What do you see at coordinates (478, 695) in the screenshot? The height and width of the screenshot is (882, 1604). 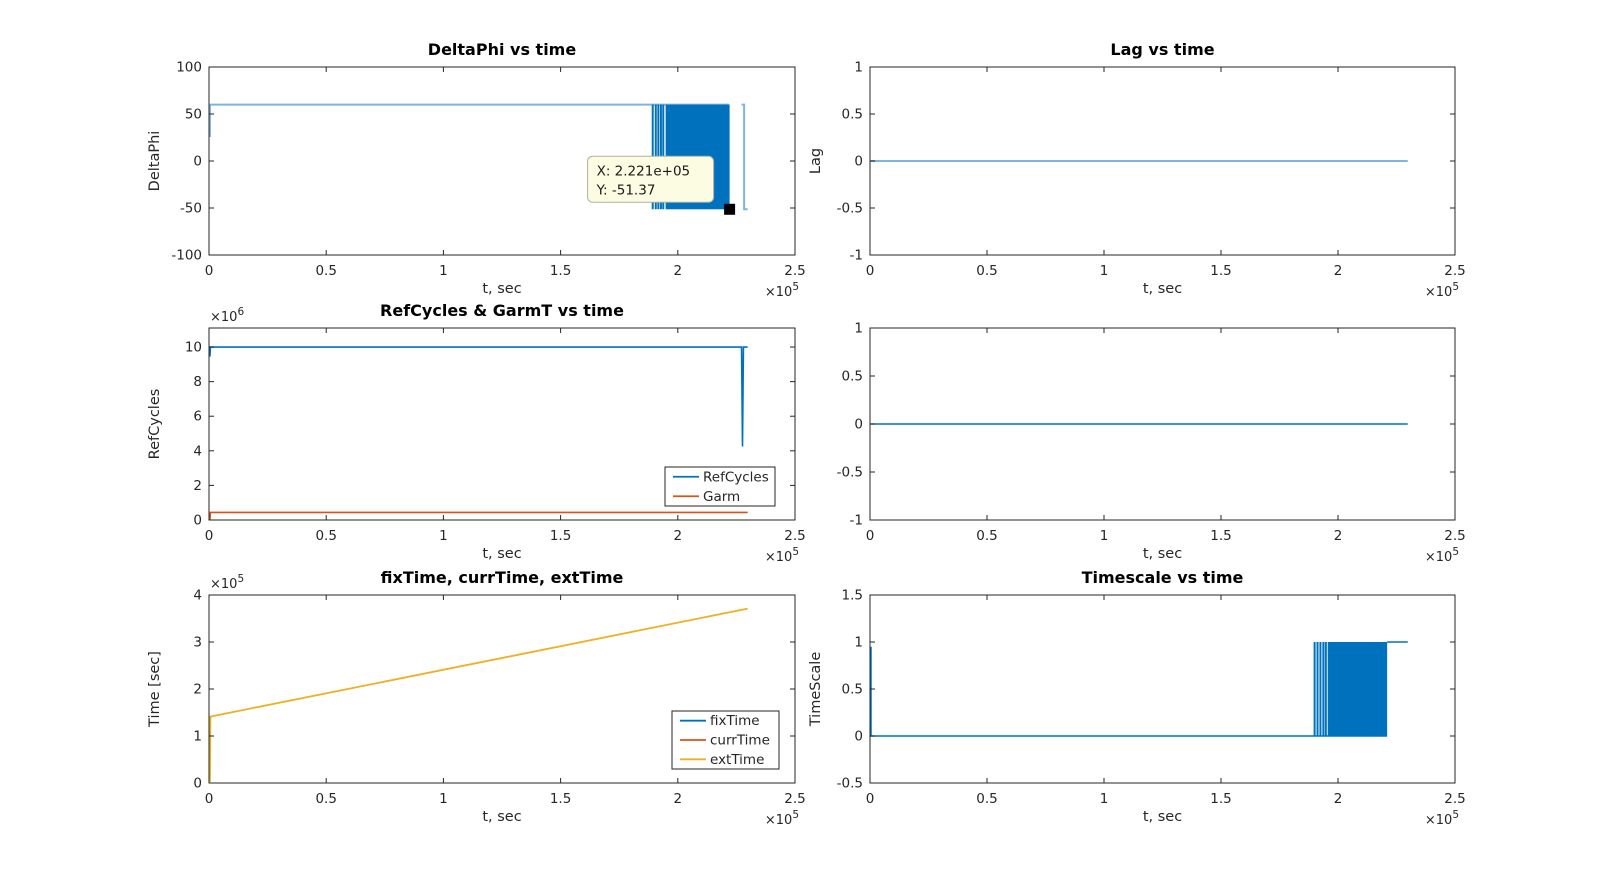 I see `series-line-extTime` at bounding box center [478, 695].